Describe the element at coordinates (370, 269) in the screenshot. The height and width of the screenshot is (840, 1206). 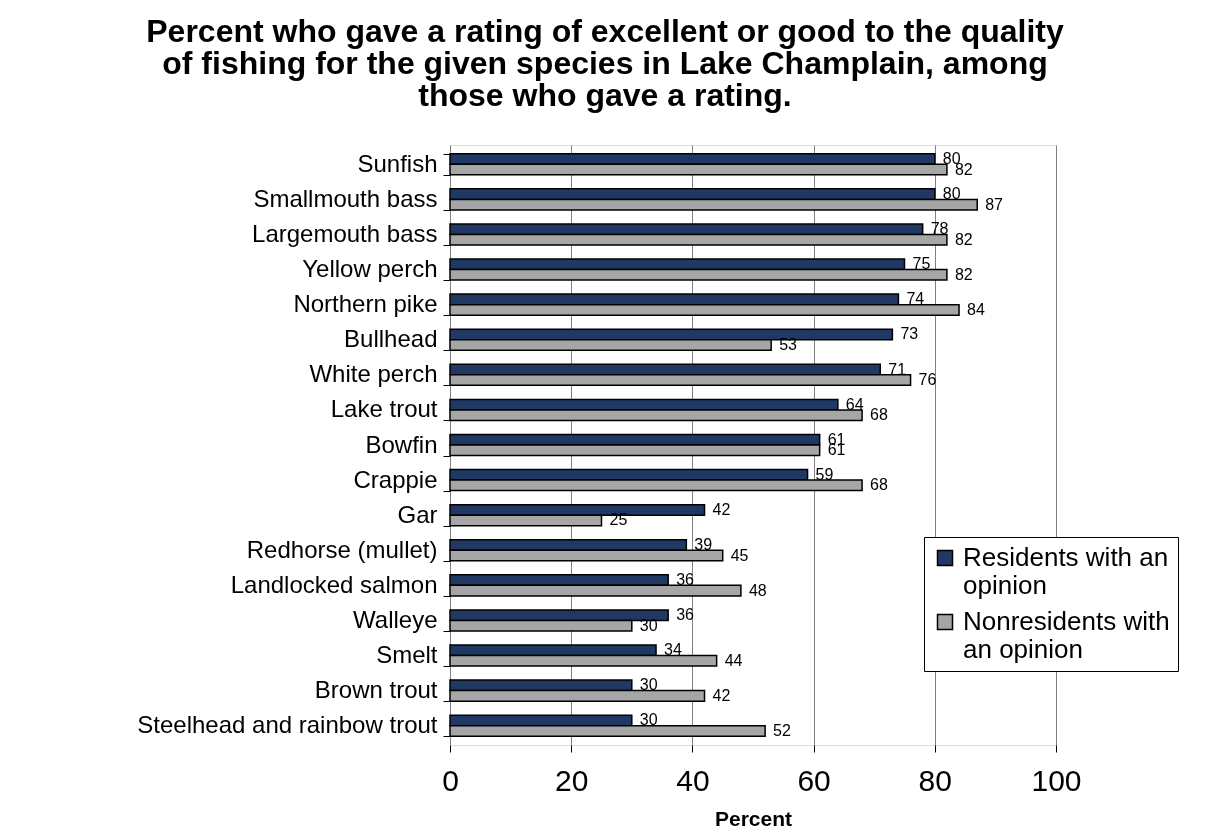
I see `y-tick-label: Yellow perch` at that location.